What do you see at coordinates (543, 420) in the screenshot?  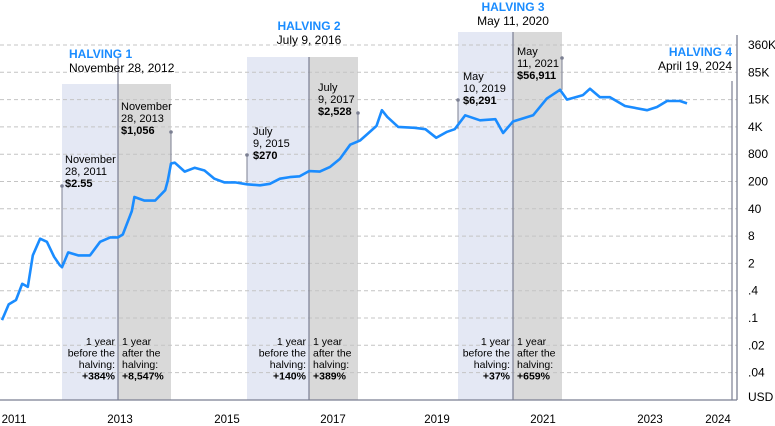 I see `x-tick-label: 2021` at bounding box center [543, 420].